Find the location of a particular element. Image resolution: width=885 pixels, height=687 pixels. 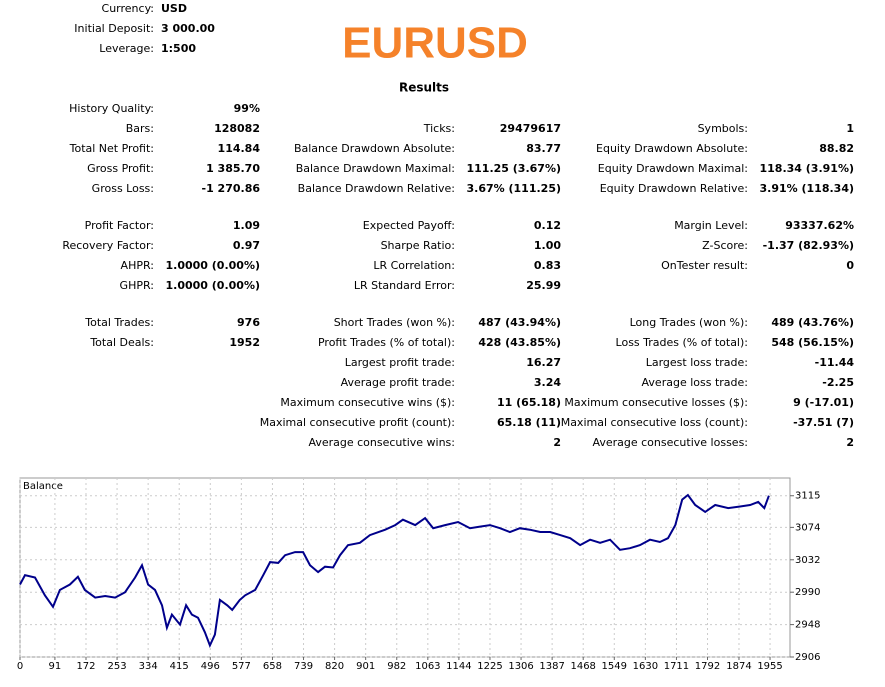

stat-value: 9 (-17.01) is located at coordinates (823, 402).